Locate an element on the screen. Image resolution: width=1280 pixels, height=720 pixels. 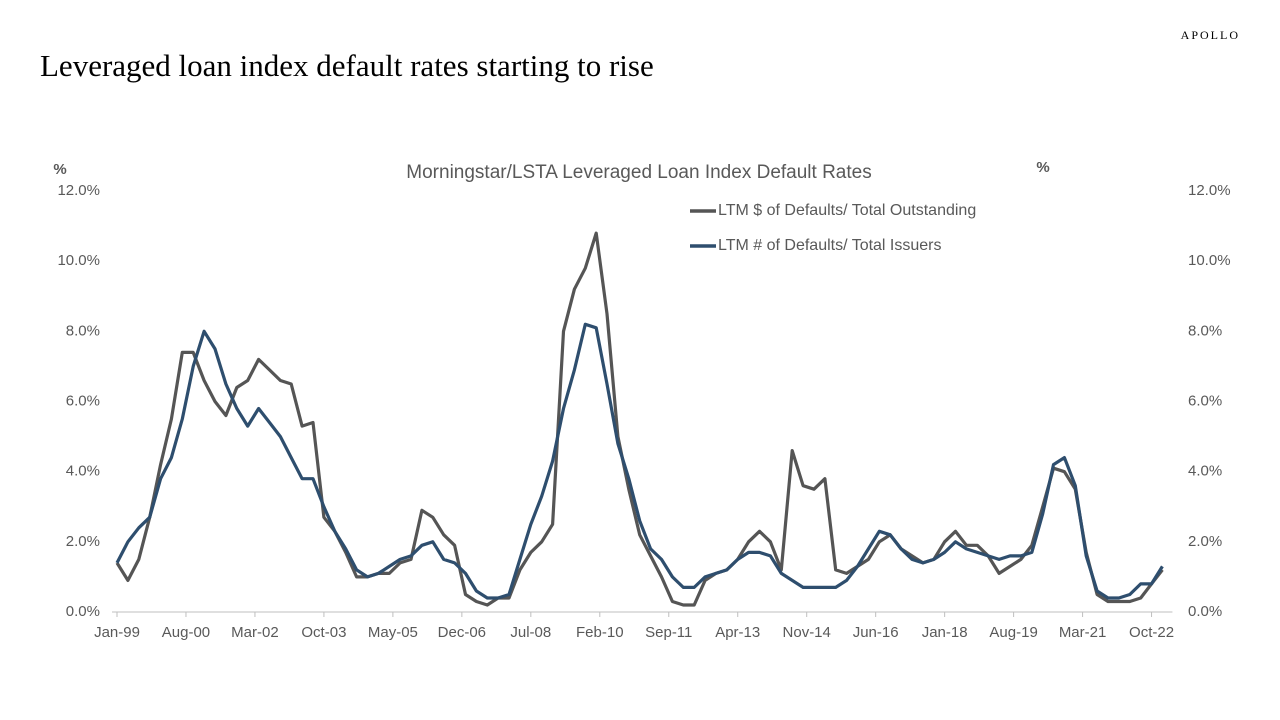
x-tick-label: Jan-99 is located at coordinates (117, 632).